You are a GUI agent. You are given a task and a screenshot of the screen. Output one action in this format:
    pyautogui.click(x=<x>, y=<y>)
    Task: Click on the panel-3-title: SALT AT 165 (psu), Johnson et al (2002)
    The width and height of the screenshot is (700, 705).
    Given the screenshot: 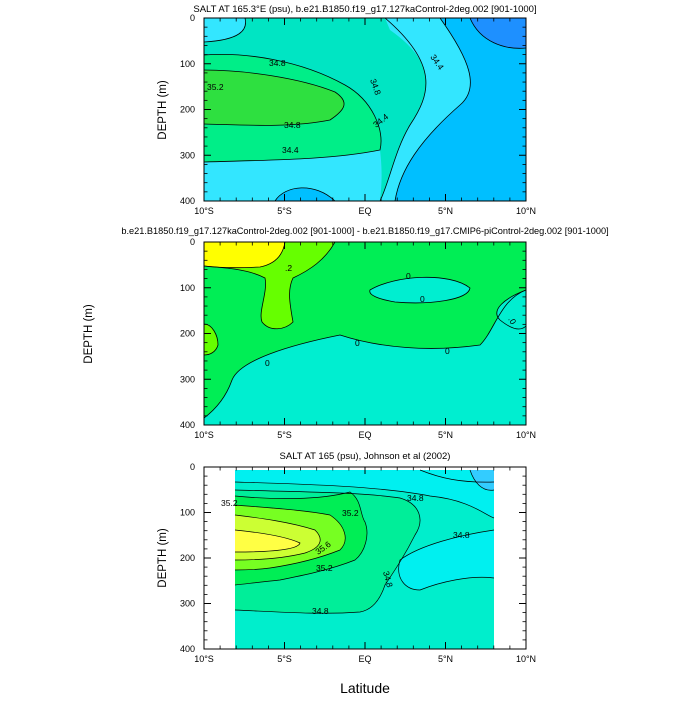 What is the action you would take?
    pyautogui.click(x=365, y=456)
    